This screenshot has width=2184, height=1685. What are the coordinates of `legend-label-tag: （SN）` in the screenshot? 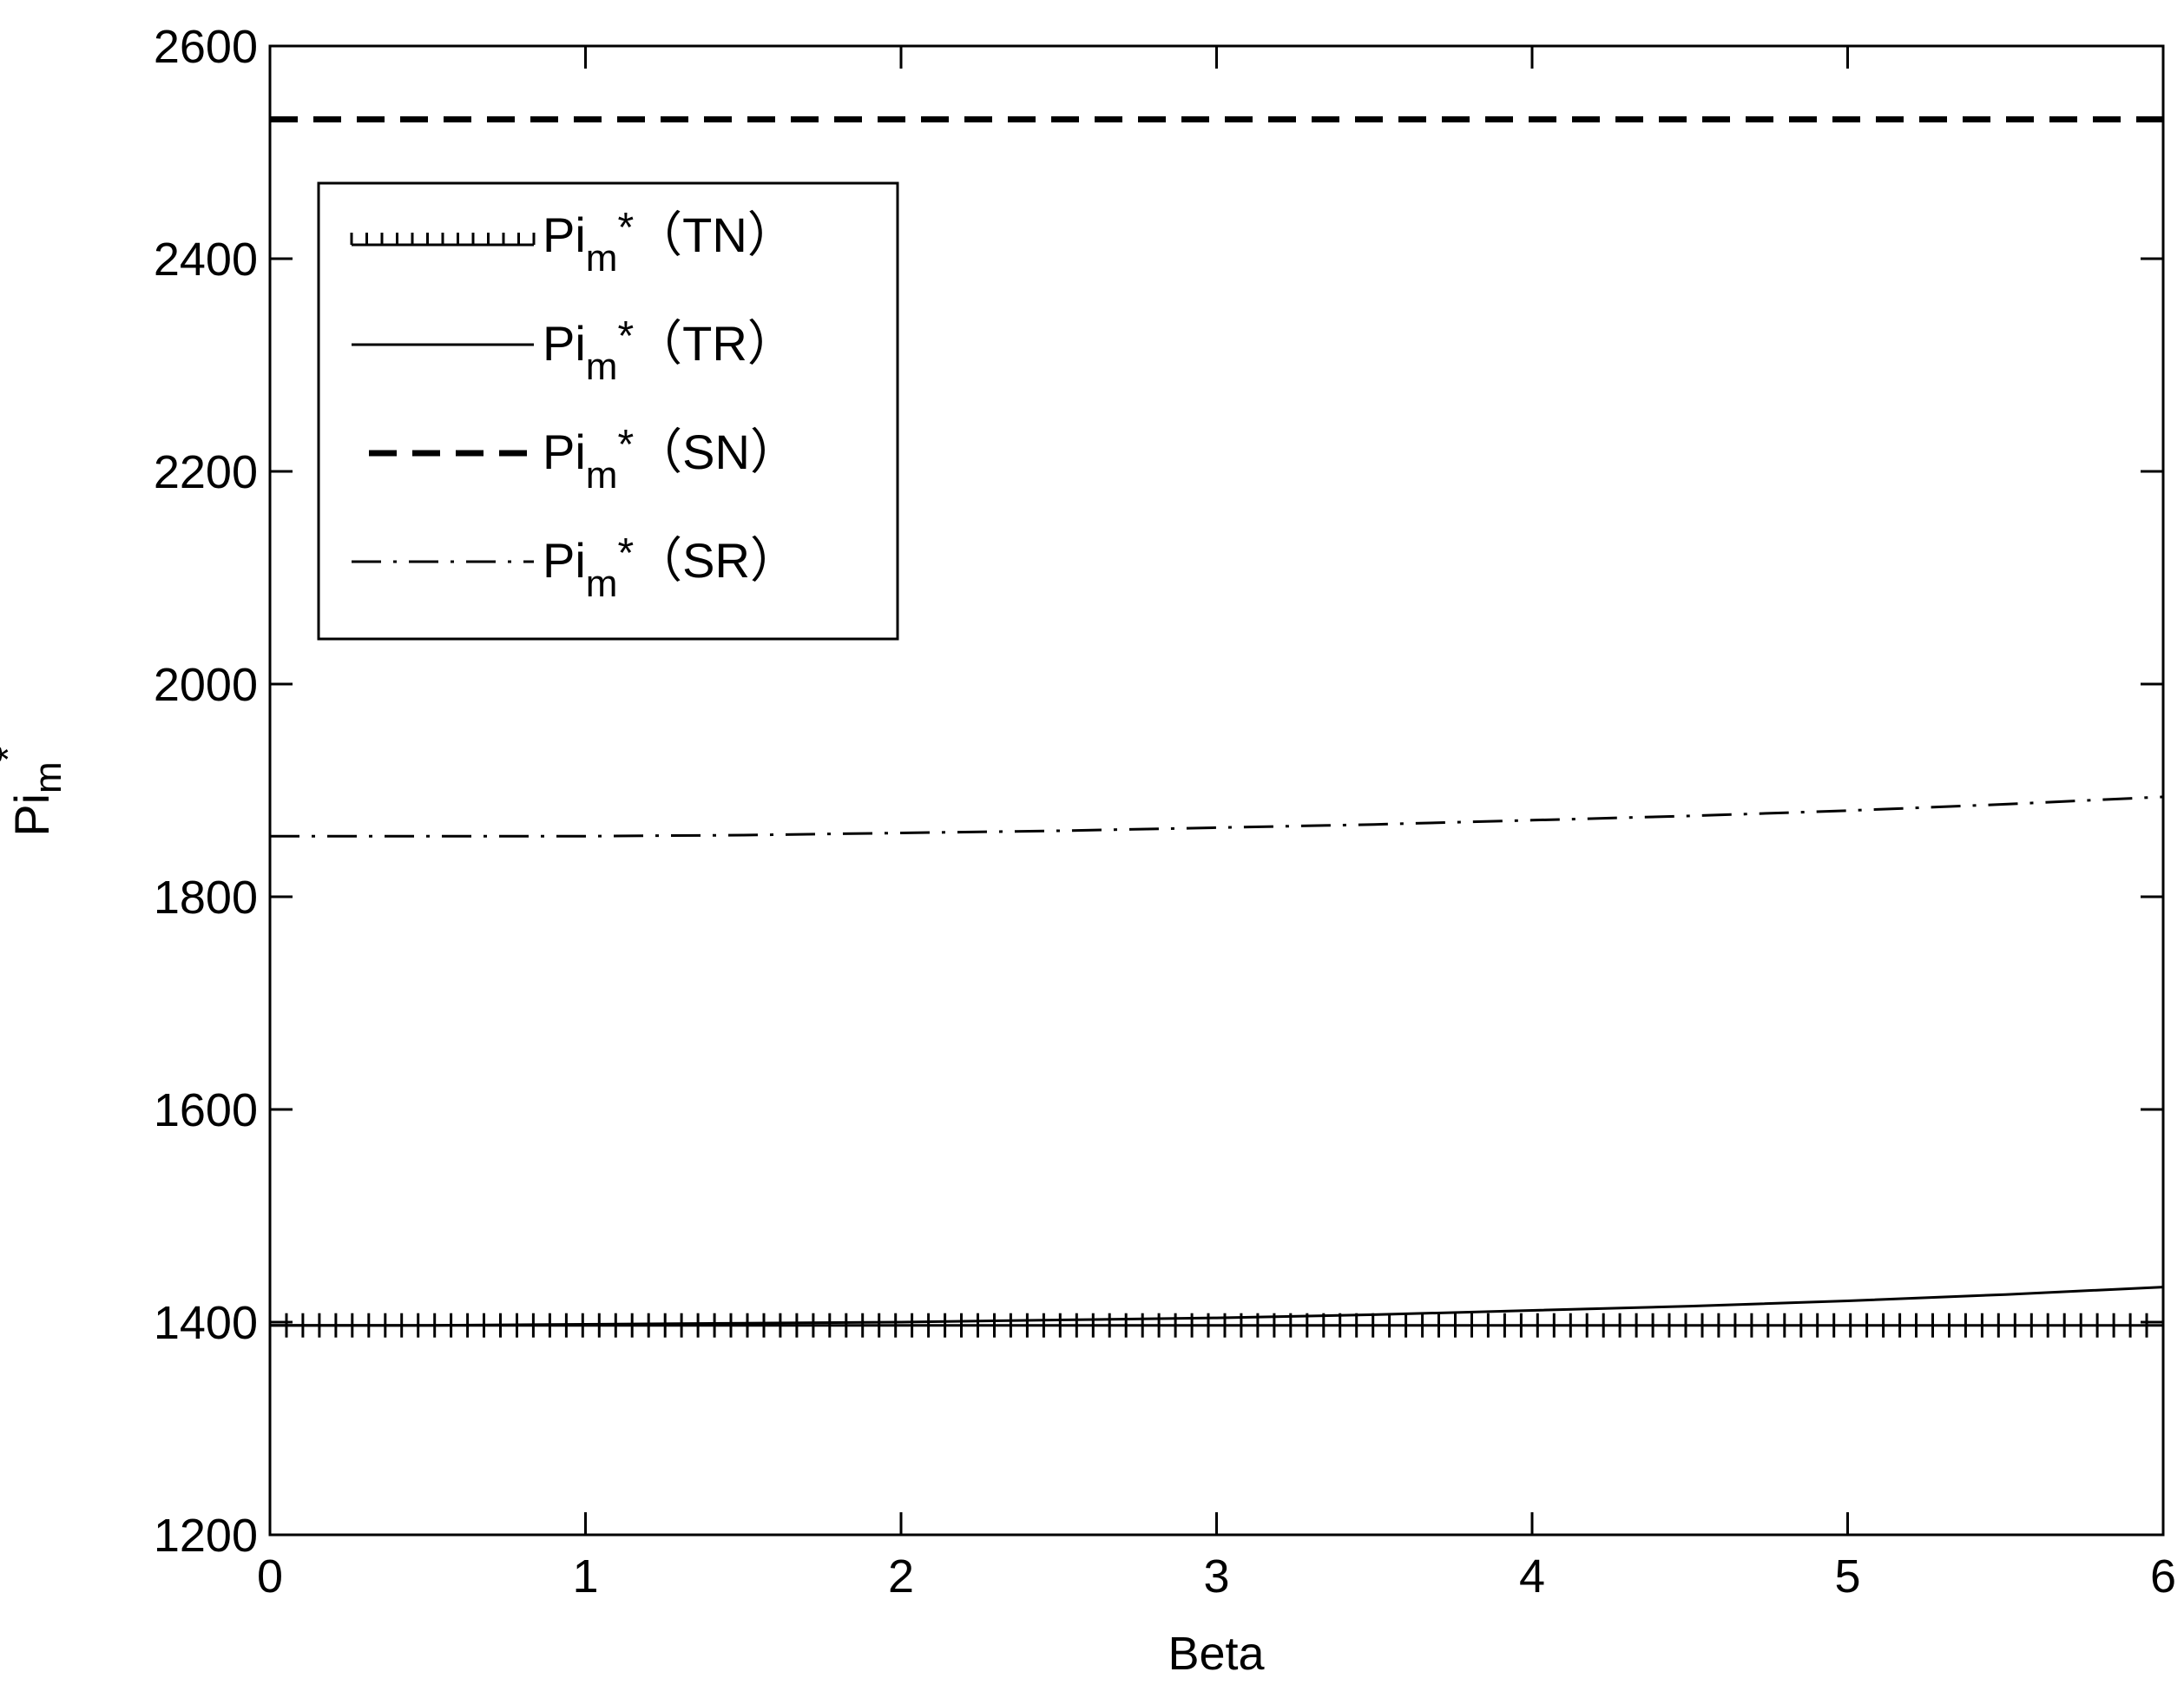 It's located at (716, 452).